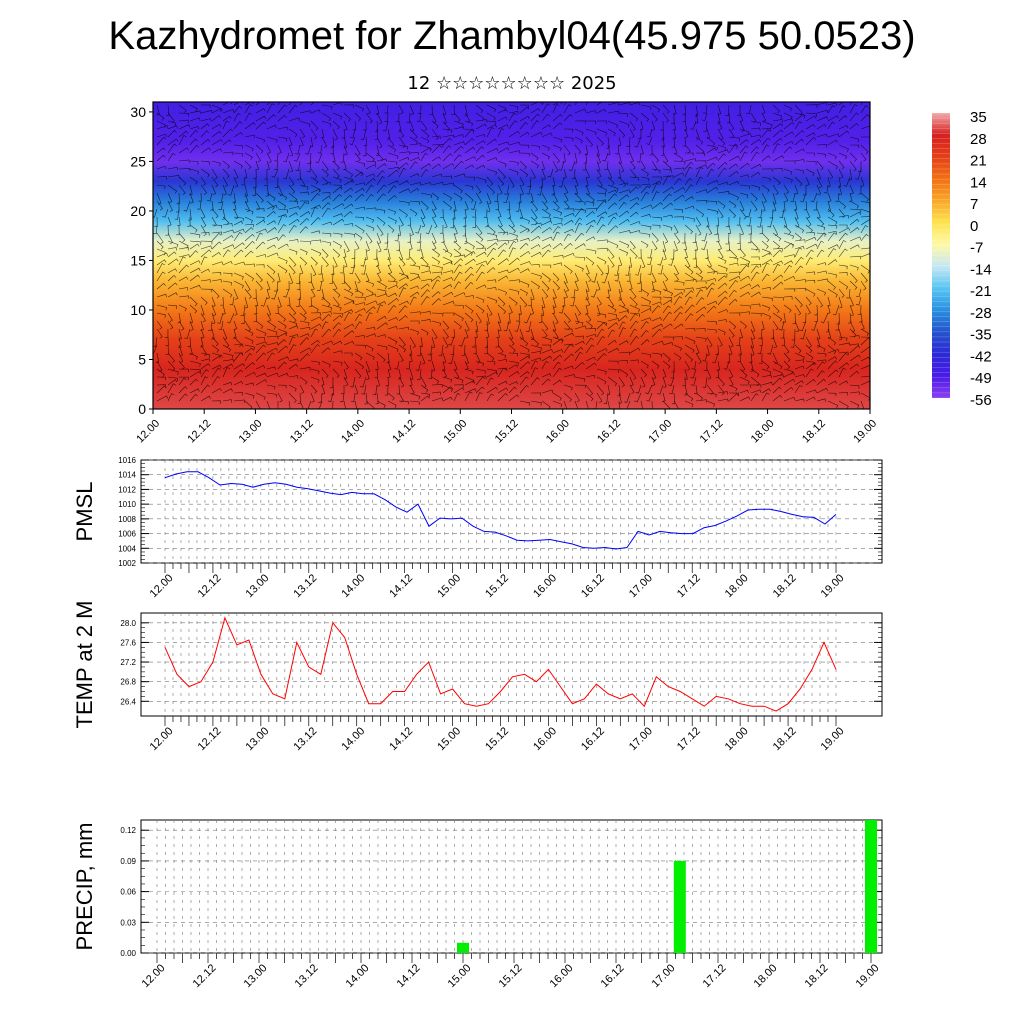 This screenshot has width=1024, height=1024. I want to click on heatmap-y-tick-label: 0, so click(142, 409).